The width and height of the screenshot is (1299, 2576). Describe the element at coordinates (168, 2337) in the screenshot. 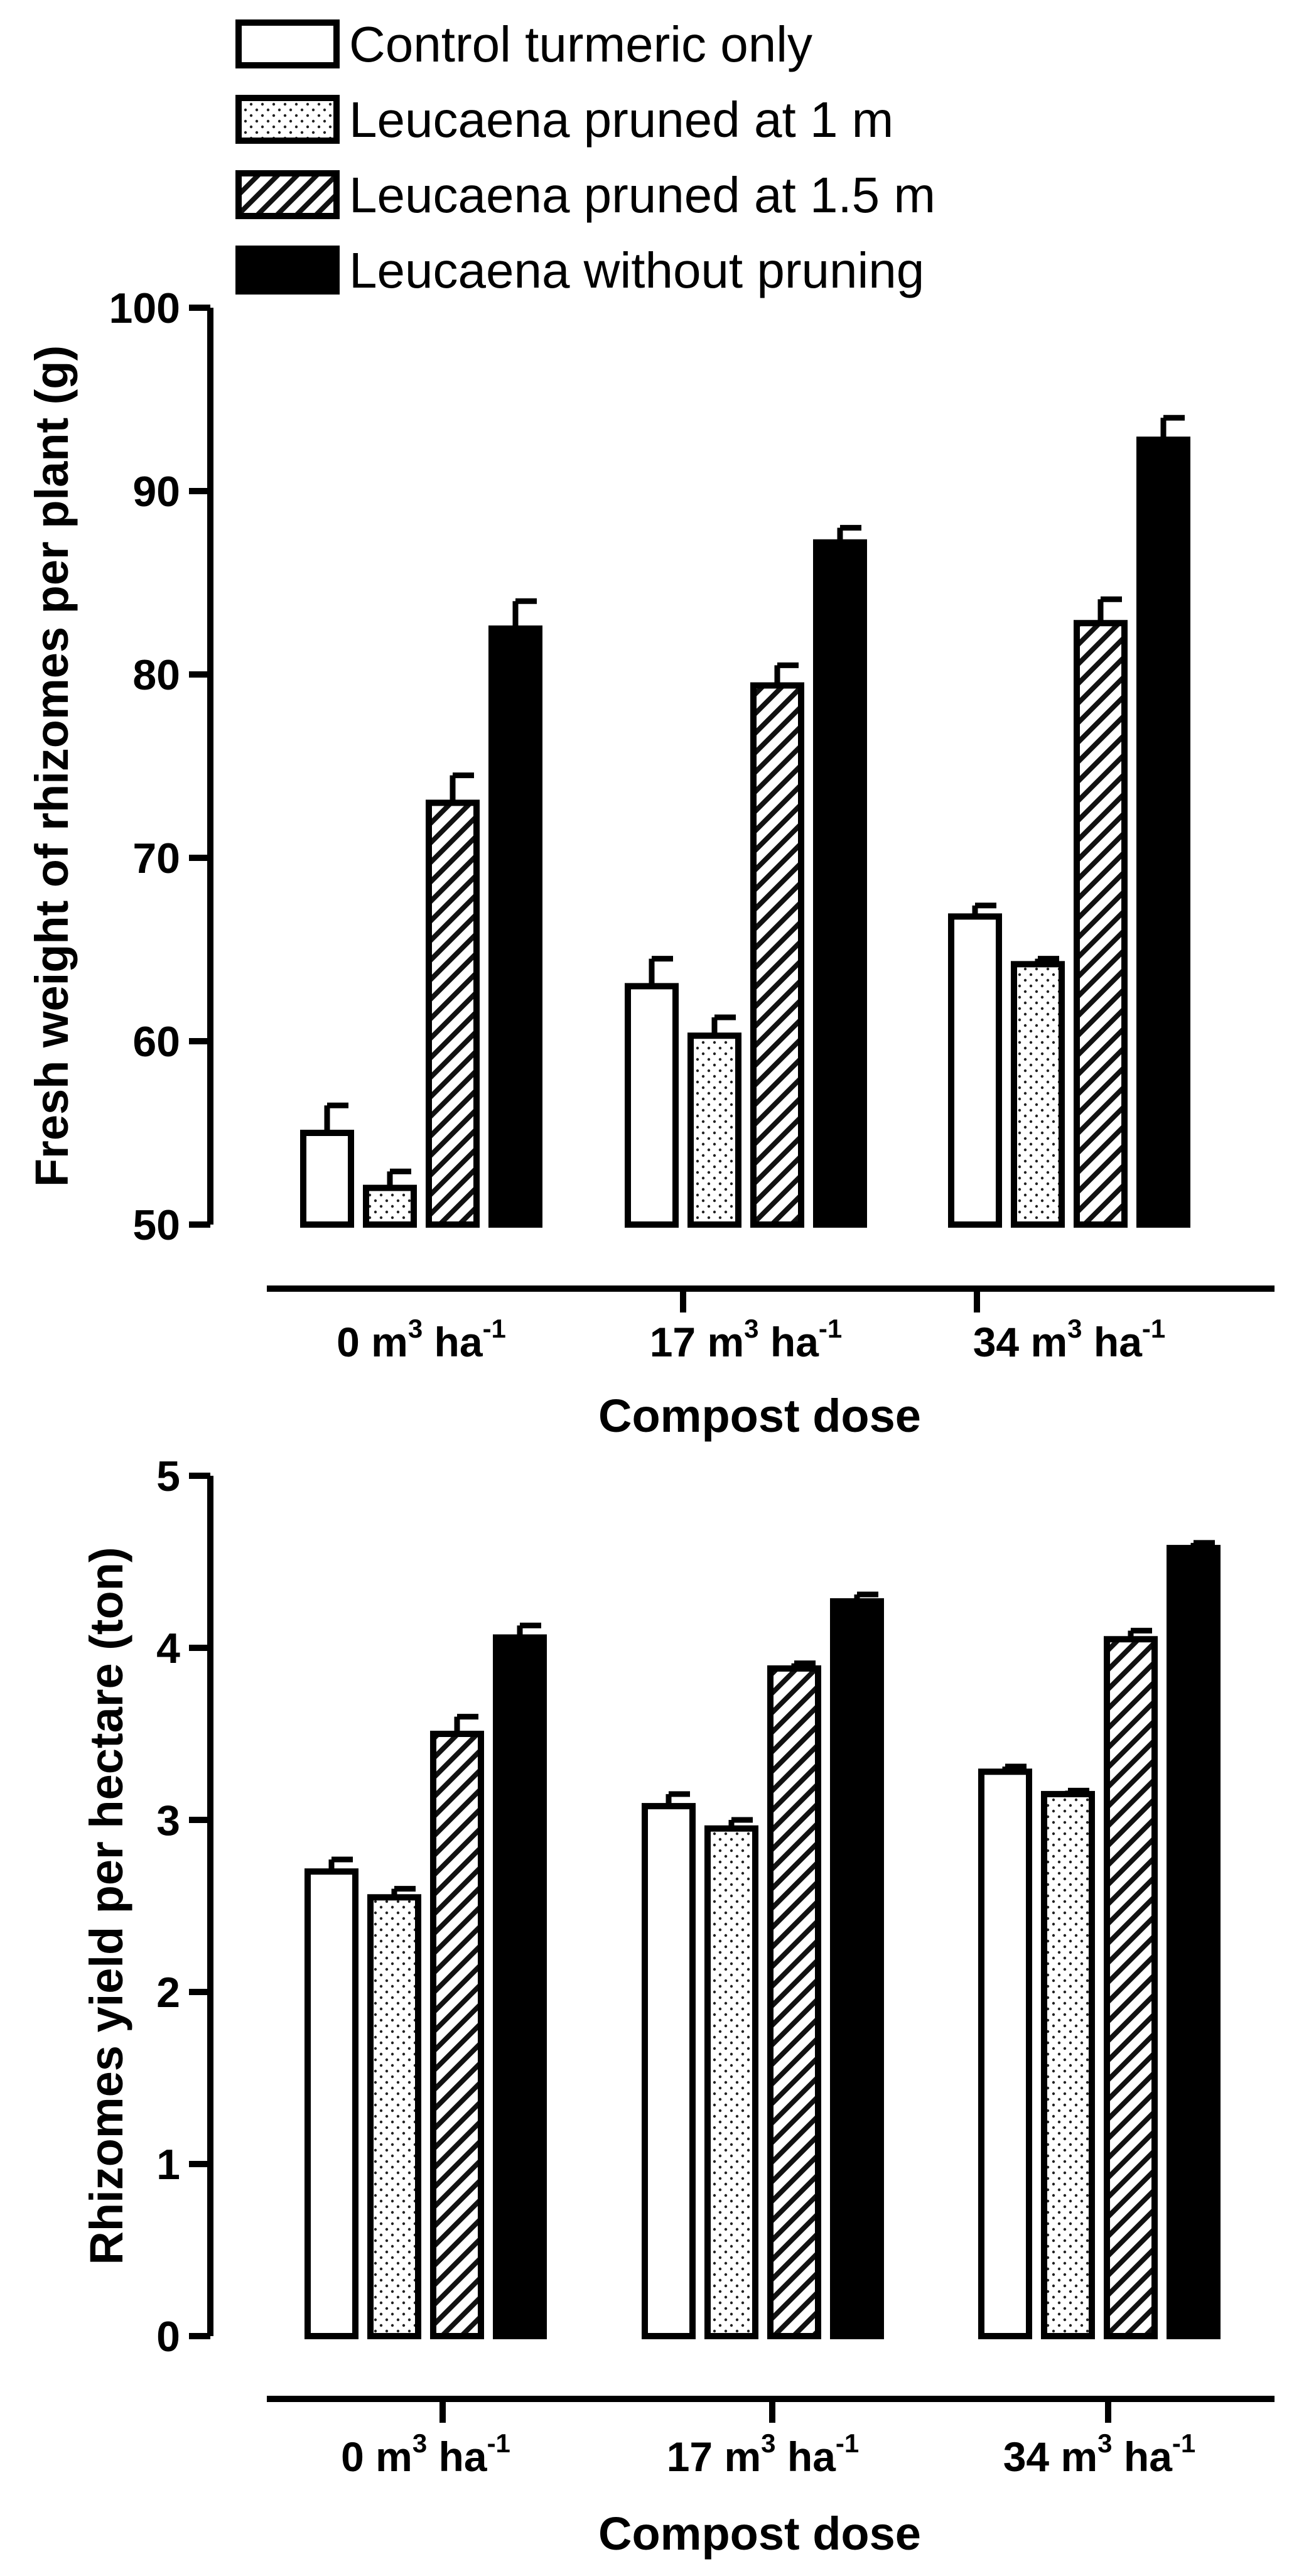

I see `y-tick-label: 0` at that location.